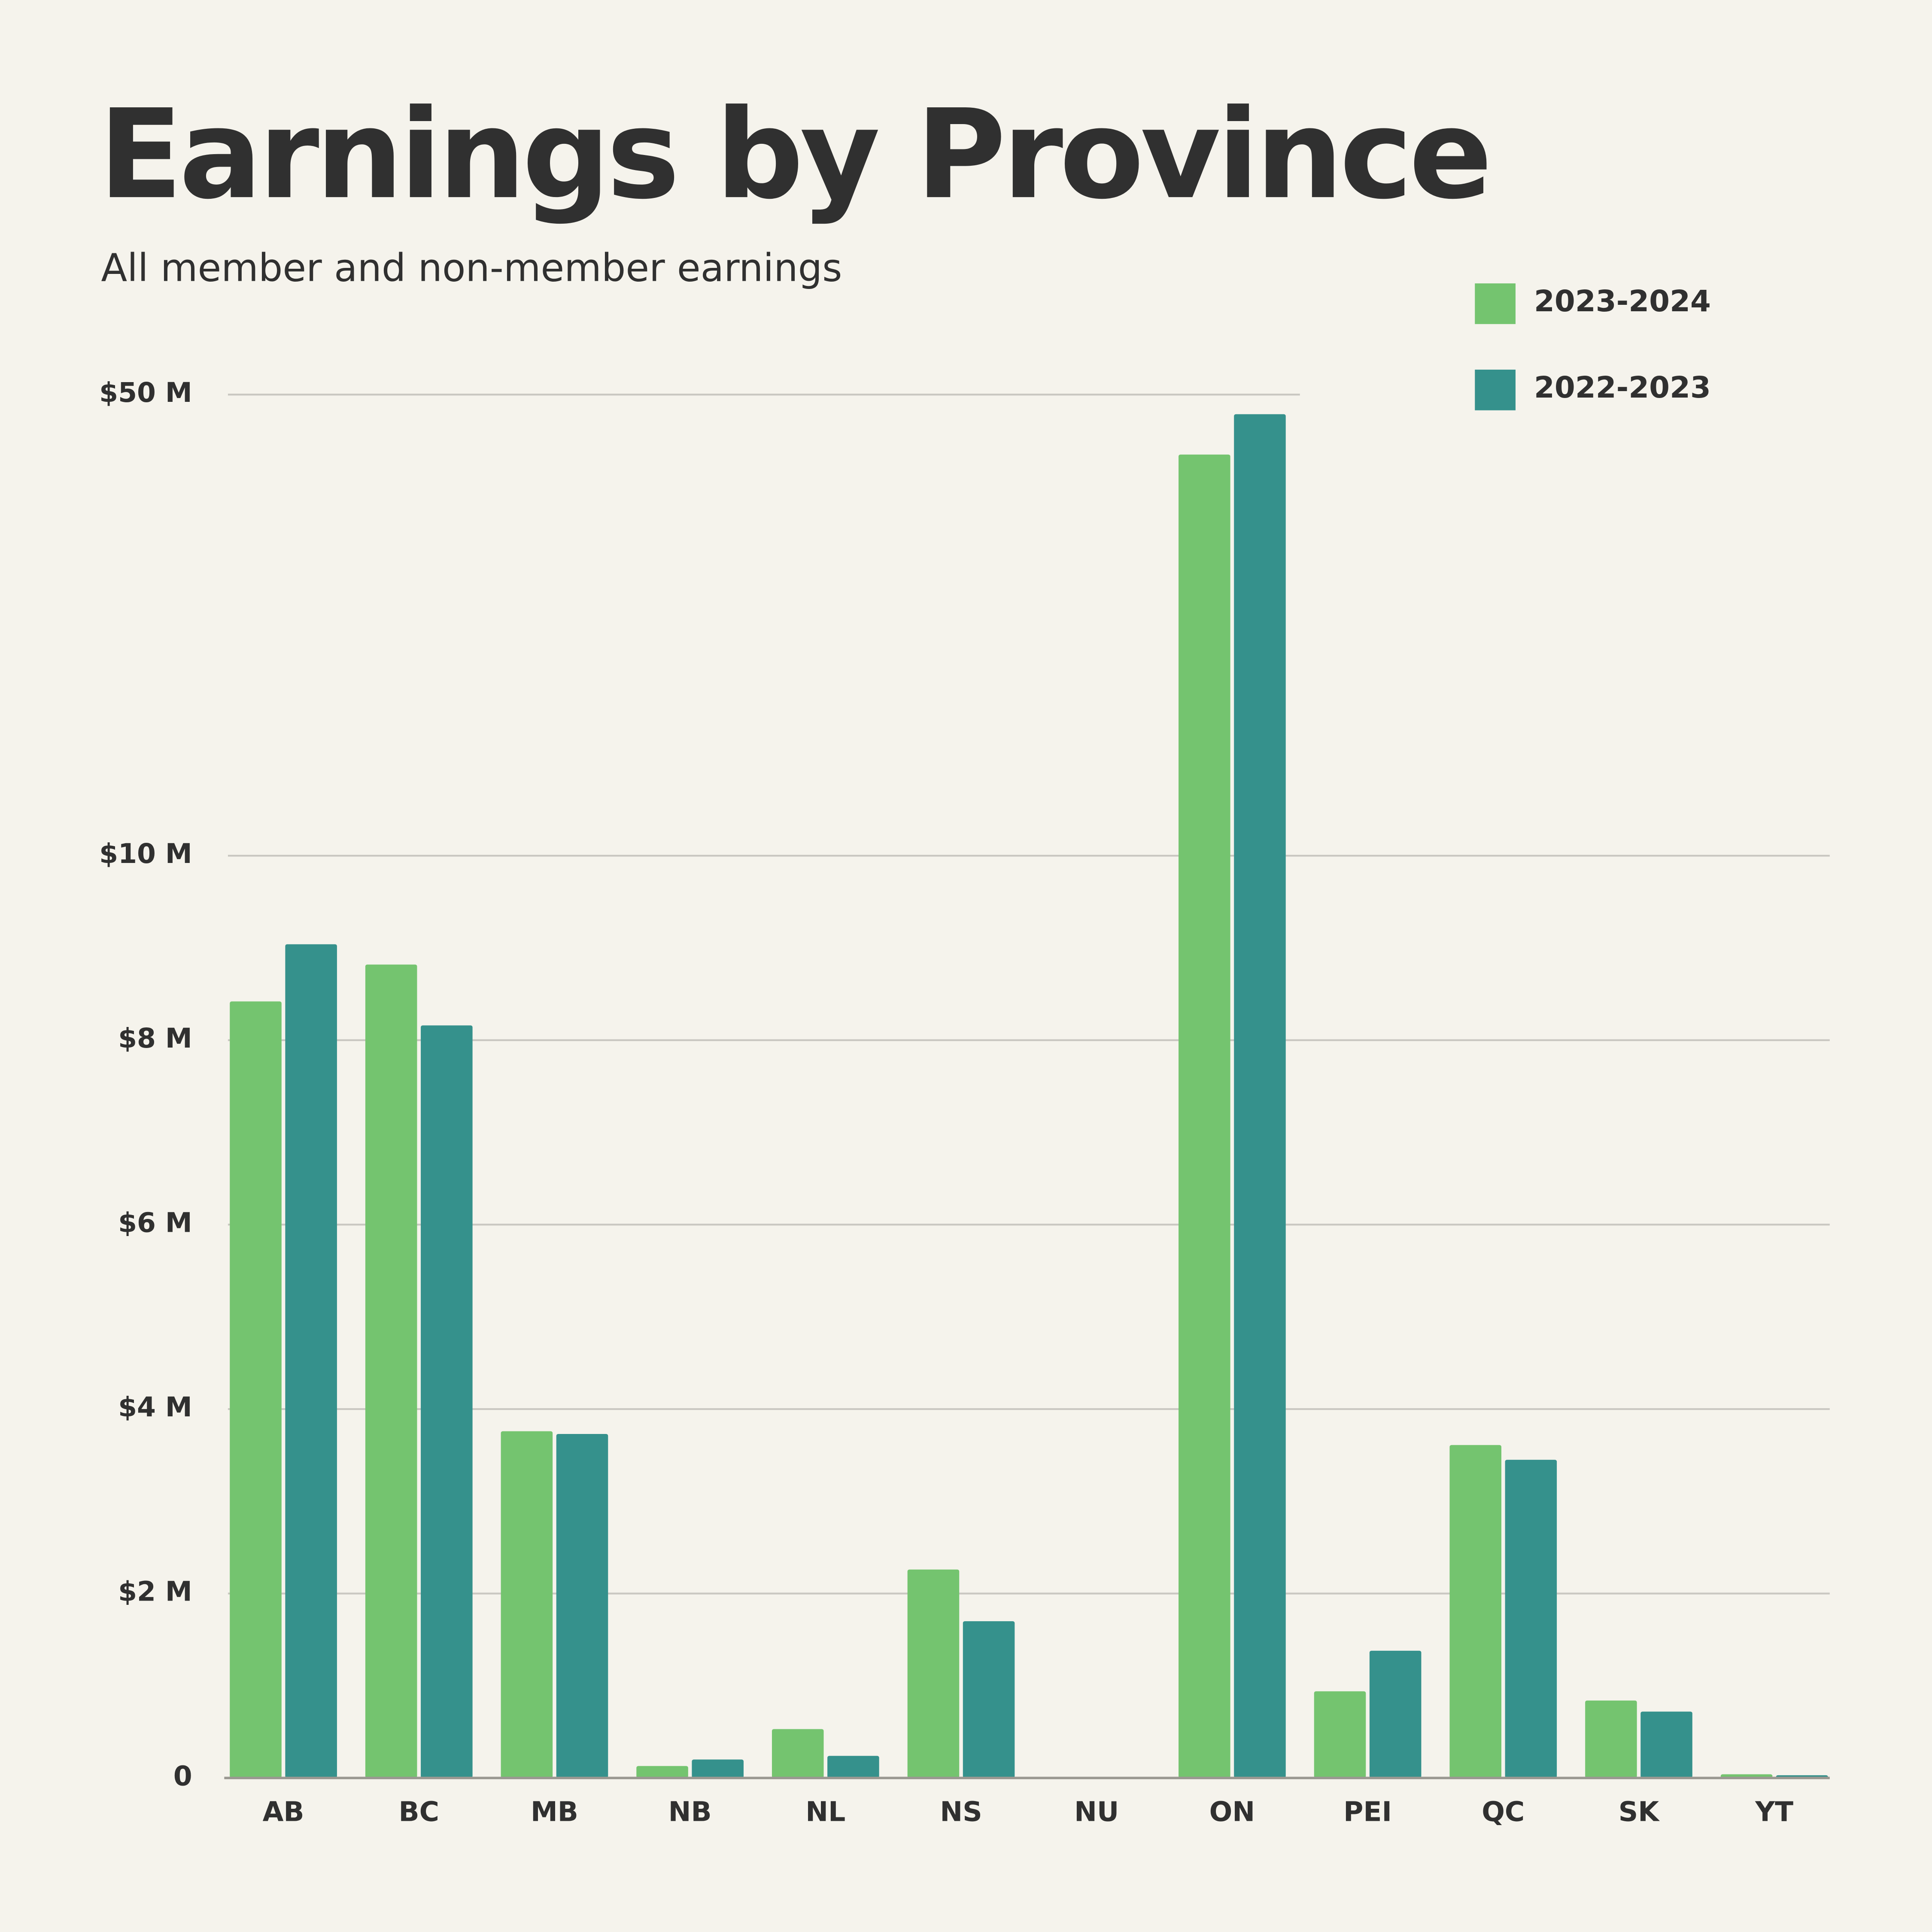  Describe the element at coordinates (1503, 1812) in the screenshot. I see `x-tick-label: QC` at that location.